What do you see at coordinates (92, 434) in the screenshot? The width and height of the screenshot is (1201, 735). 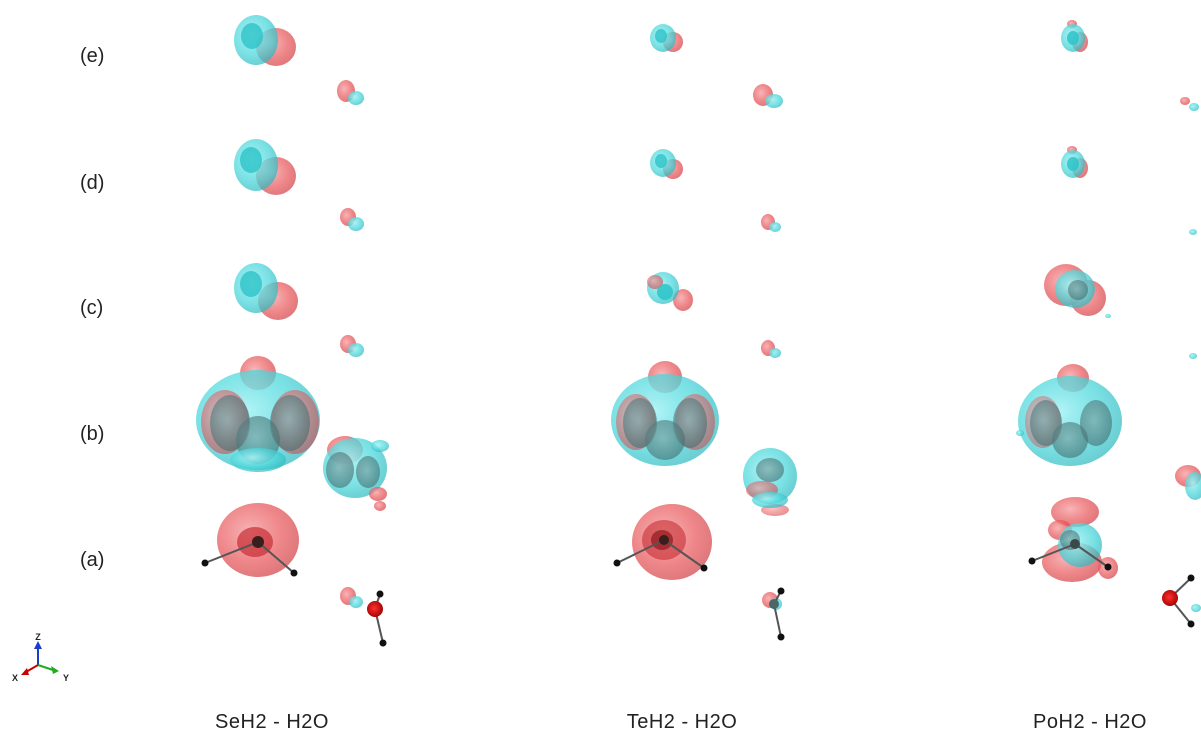 I see `row-label-b: (b)` at bounding box center [92, 434].